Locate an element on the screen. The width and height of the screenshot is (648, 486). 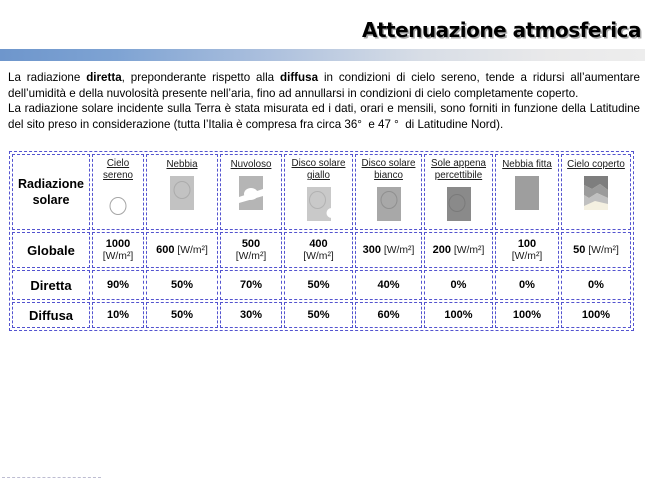
fog-icon is located at coordinates (182, 195).